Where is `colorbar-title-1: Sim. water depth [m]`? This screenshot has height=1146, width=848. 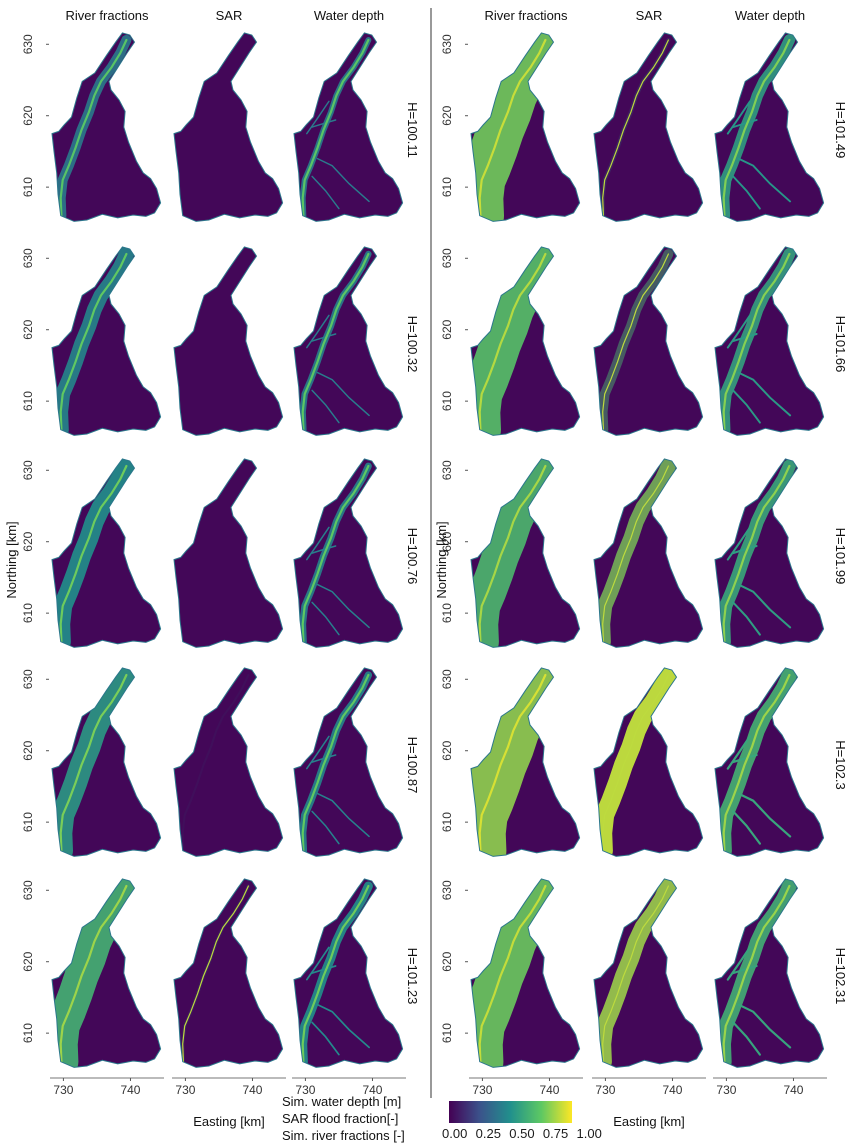 colorbar-title-1: Sim. water depth [m] is located at coordinates (342, 1101).